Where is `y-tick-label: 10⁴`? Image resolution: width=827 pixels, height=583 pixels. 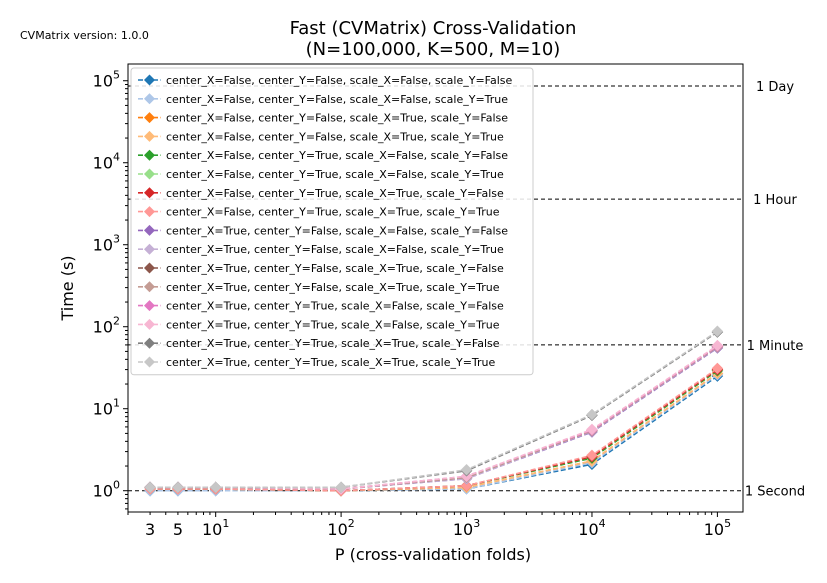
y-tick-label: 10⁴ is located at coordinates (106, 162).